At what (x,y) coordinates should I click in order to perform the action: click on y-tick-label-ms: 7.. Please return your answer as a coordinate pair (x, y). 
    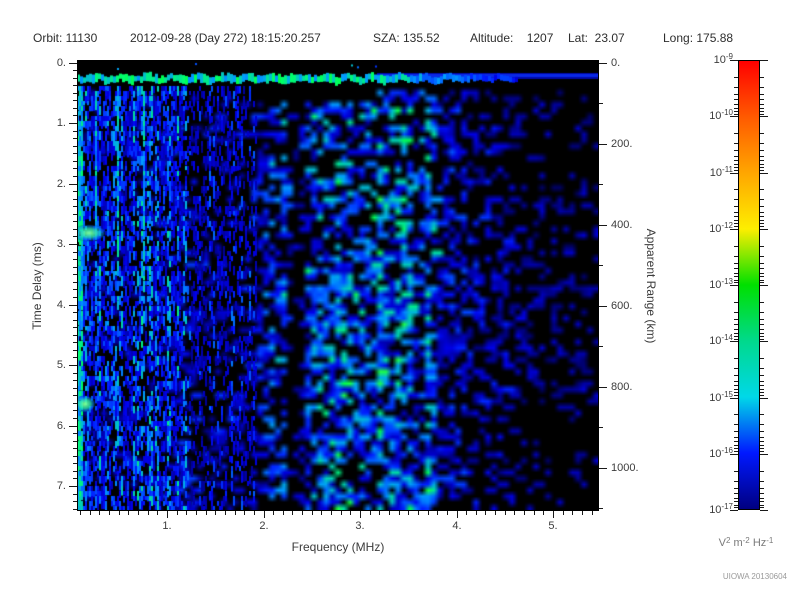
    Looking at the image, I should click on (61, 486).